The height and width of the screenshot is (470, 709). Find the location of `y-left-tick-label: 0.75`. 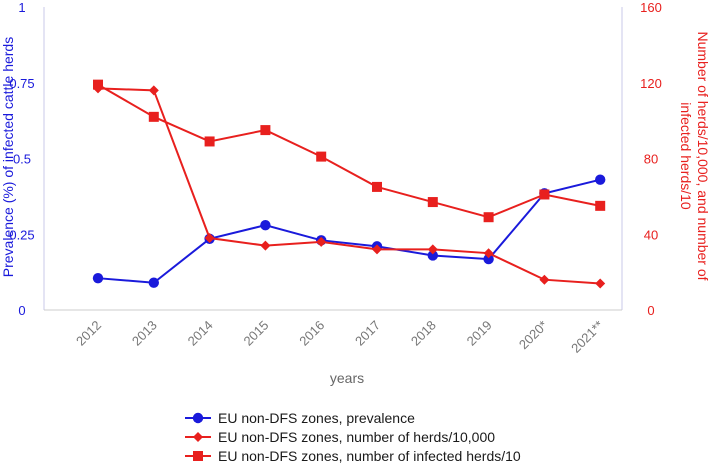

y-left-tick-label: 0.75 is located at coordinates (21, 83).